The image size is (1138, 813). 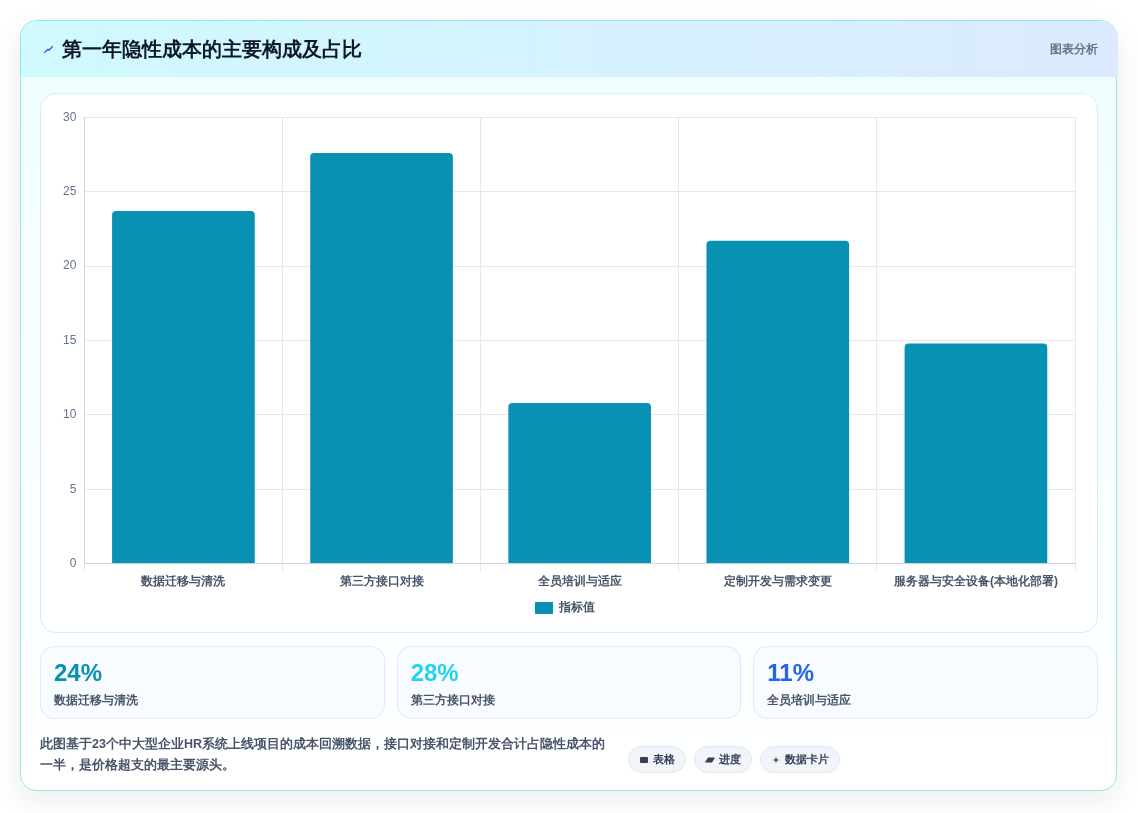 I want to click on pill-button: 数据卡片, so click(x=800, y=759).